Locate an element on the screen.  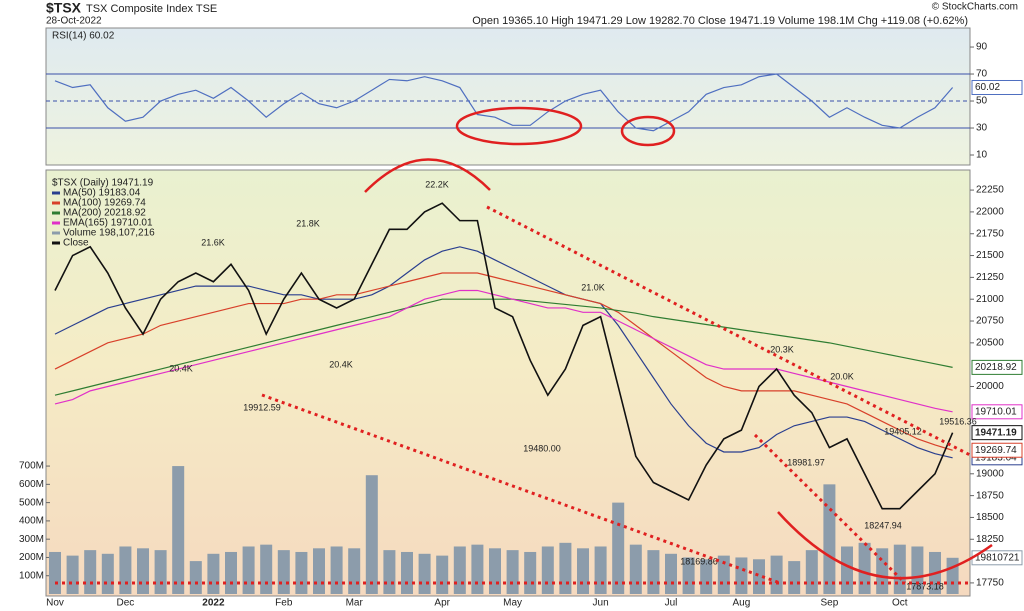
y-tick-label: 20000 is located at coordinates (990, 386).